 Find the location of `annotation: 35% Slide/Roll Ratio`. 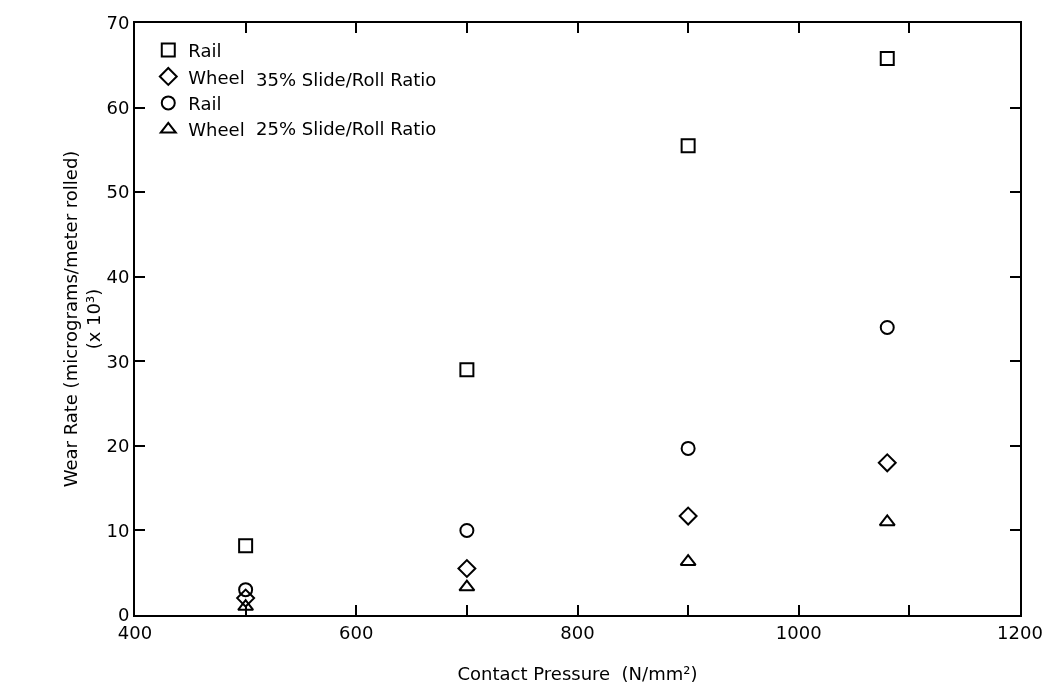

annotation: 35% Slide/Roll Ratio is located at coordinates (346, 79).